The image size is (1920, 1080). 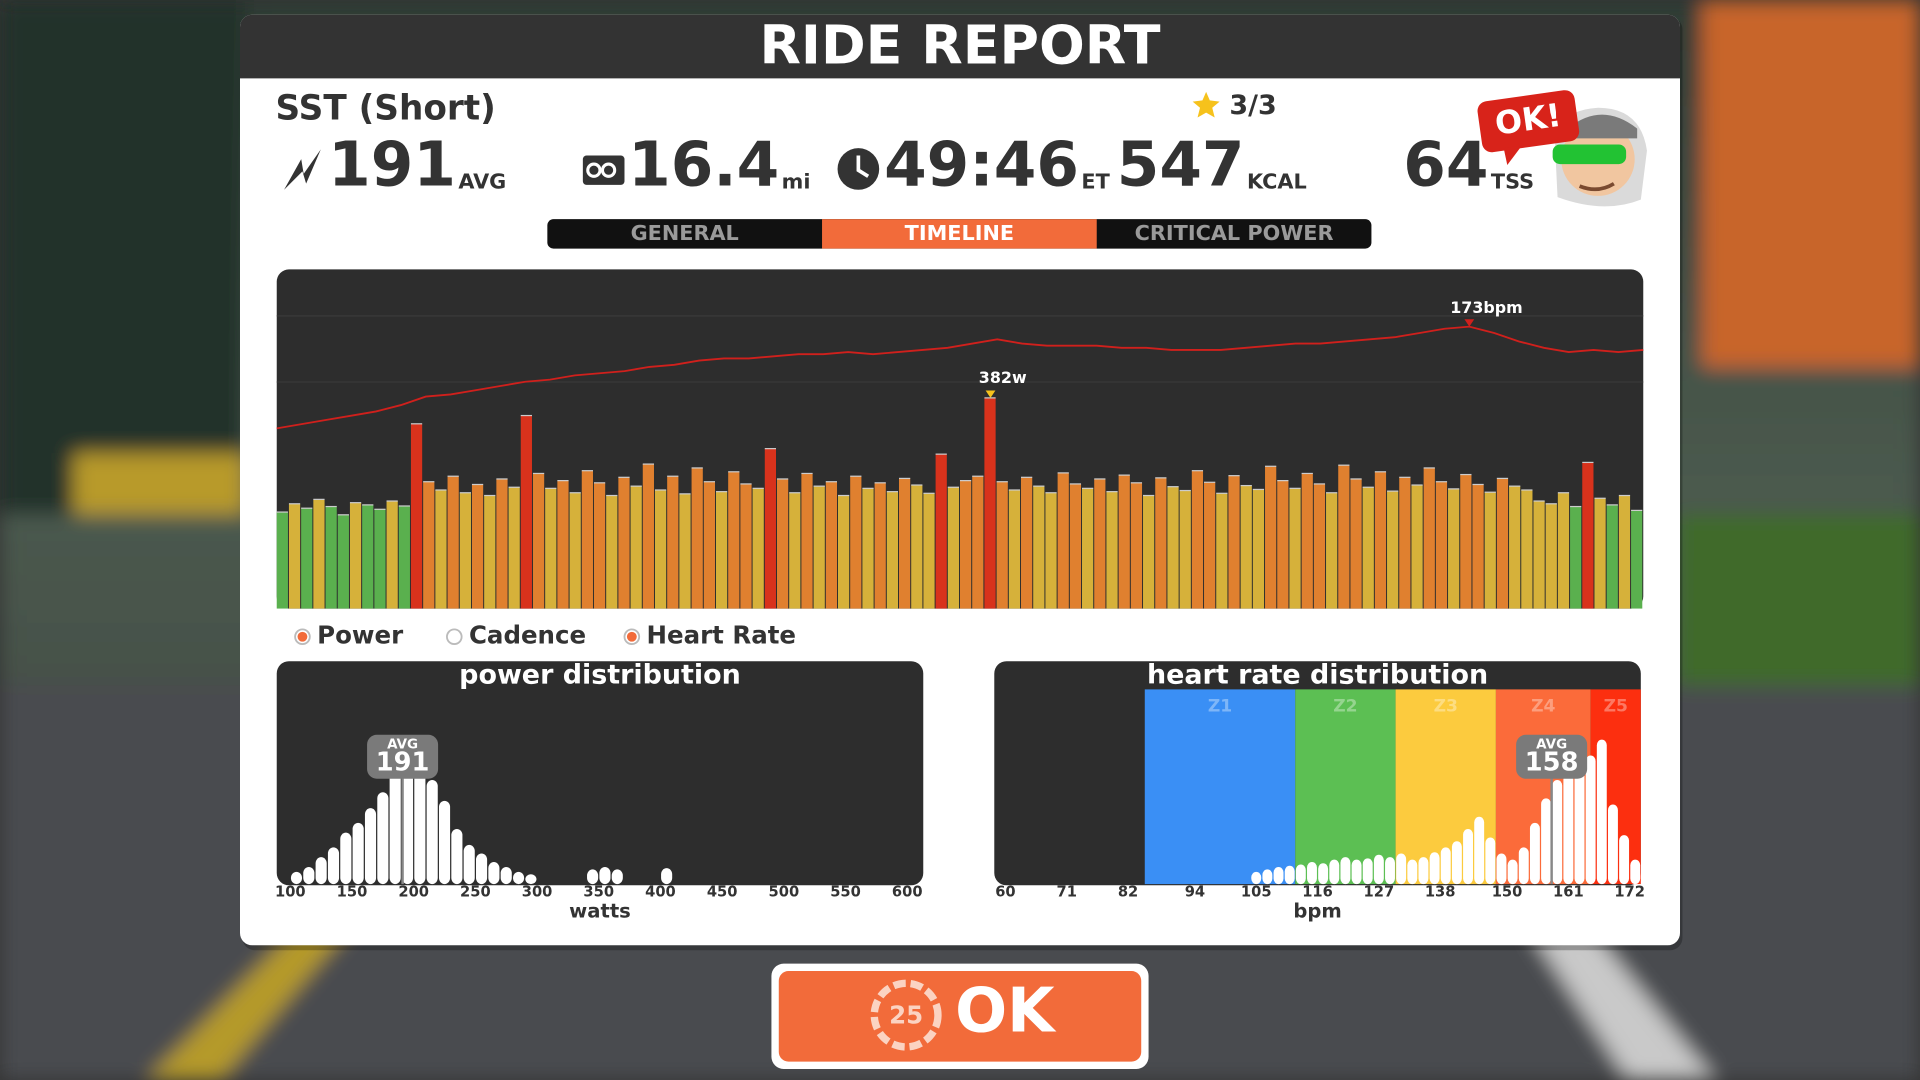 What do you see at coordinates (906, 1014) in the screenshot?
I see `countdown: 25` at bounding box center [906, 1014].